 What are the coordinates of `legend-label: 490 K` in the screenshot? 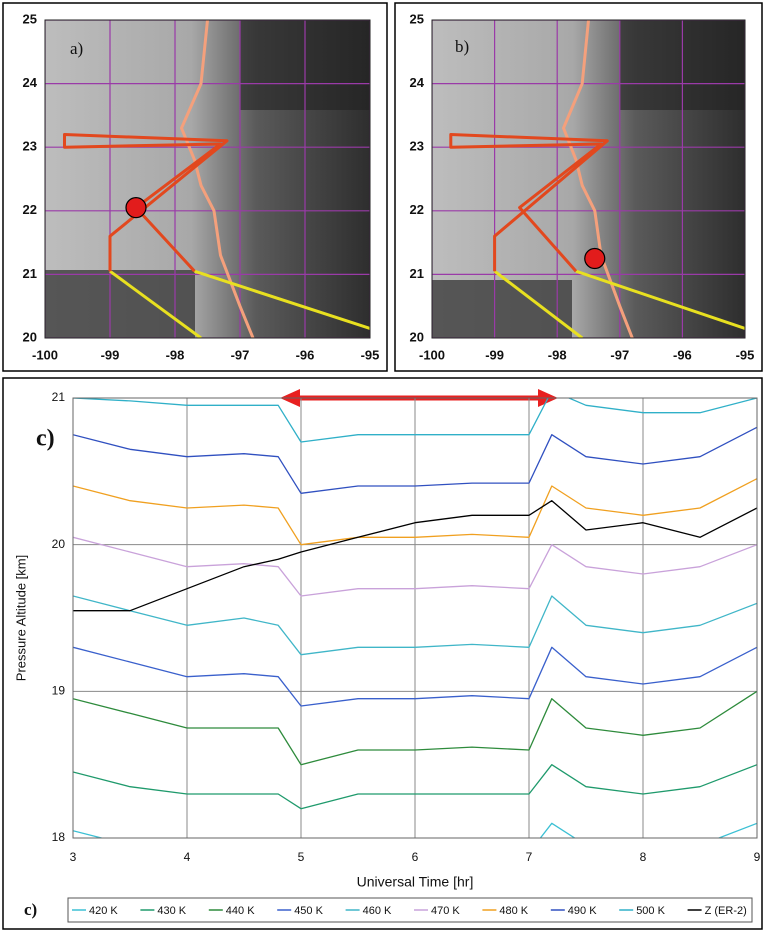 It's located at (582, 911).